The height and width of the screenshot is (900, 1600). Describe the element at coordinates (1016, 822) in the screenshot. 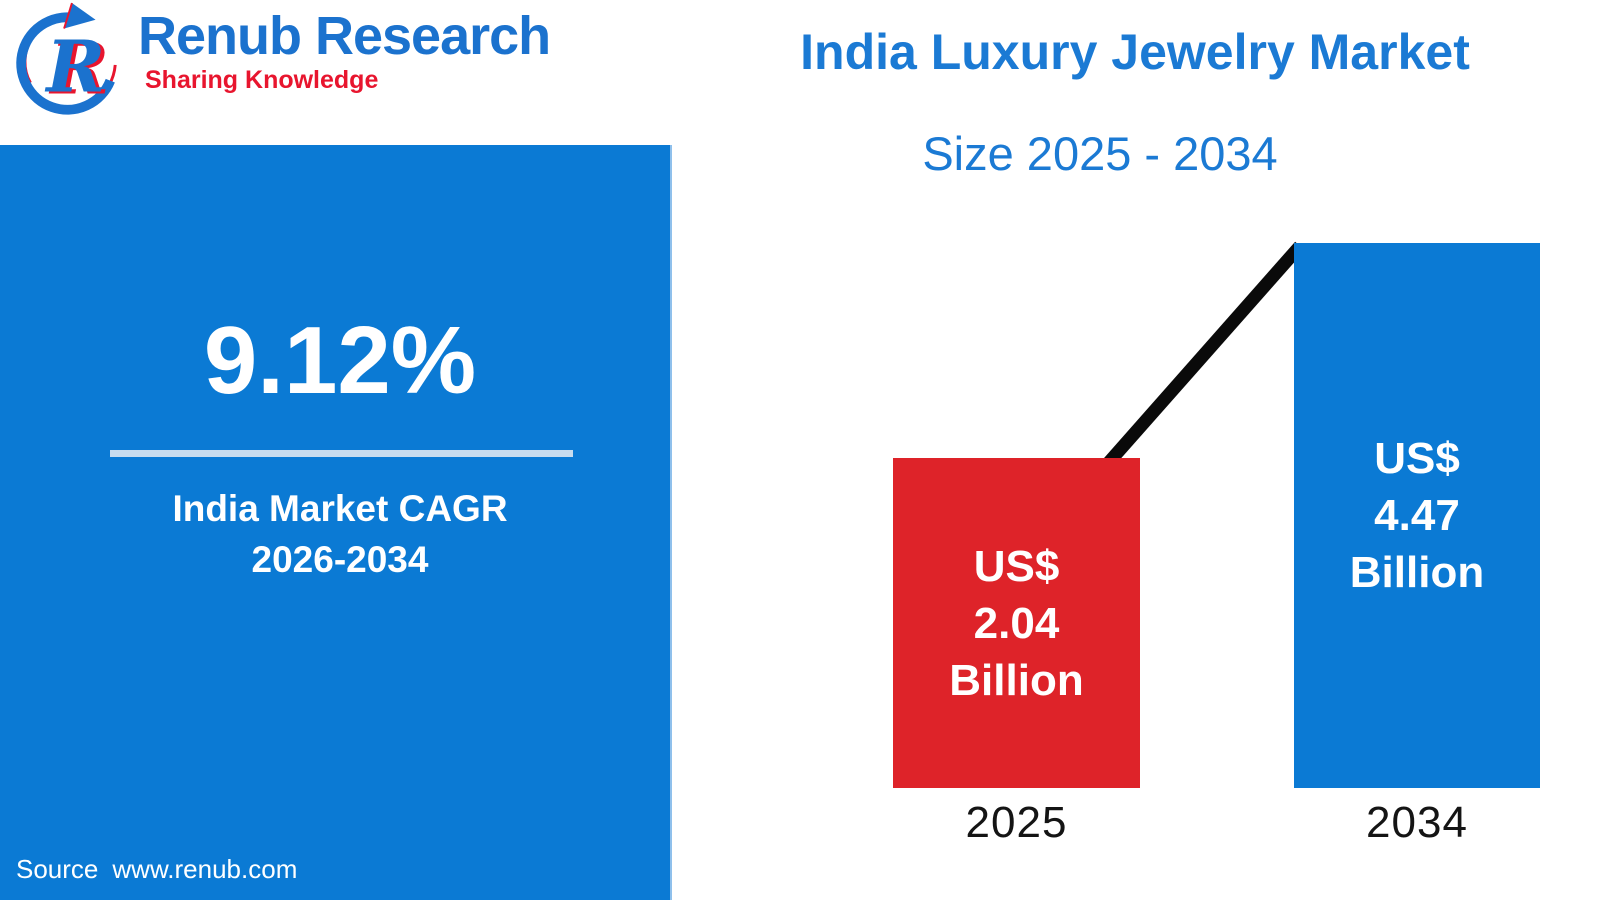

I see `axis-label-2025: 2025` at that location.